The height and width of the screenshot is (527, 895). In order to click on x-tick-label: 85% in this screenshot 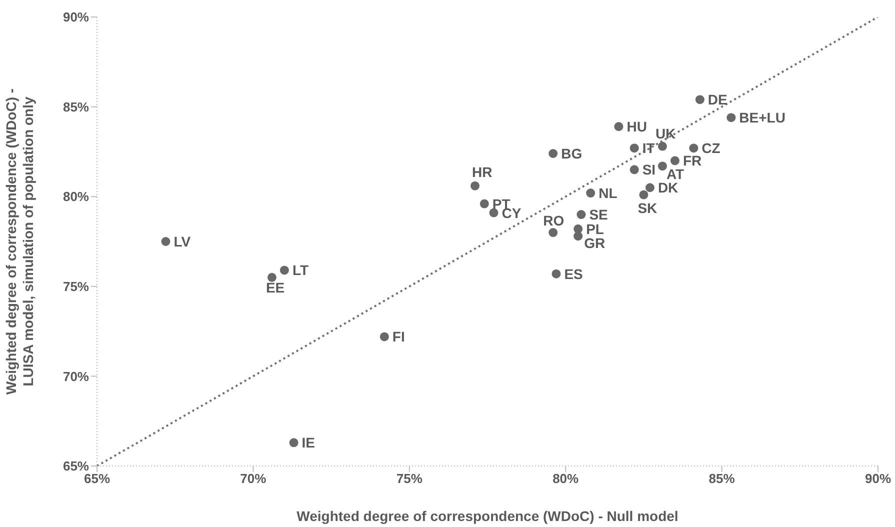, I will do `click(722, 478)`.